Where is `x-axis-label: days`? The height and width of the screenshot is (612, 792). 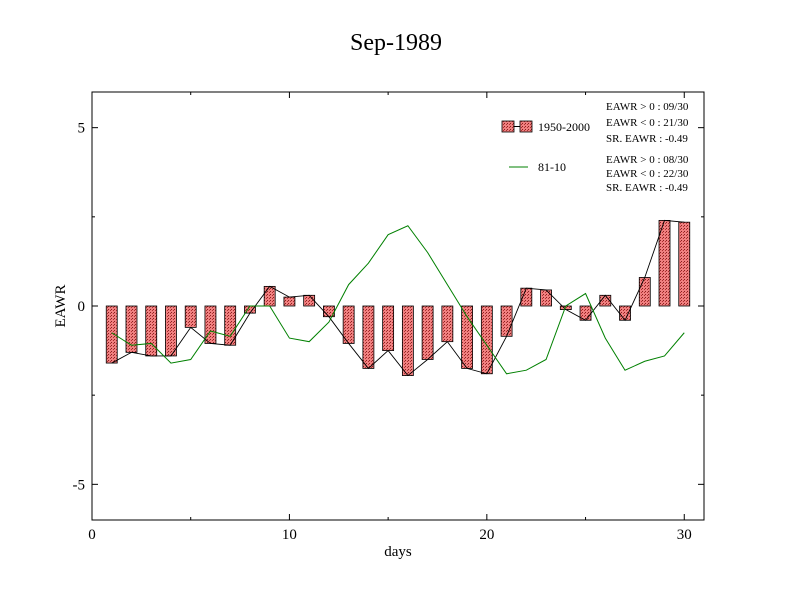
x-axis-label: days is located at coordinates (398, 552).